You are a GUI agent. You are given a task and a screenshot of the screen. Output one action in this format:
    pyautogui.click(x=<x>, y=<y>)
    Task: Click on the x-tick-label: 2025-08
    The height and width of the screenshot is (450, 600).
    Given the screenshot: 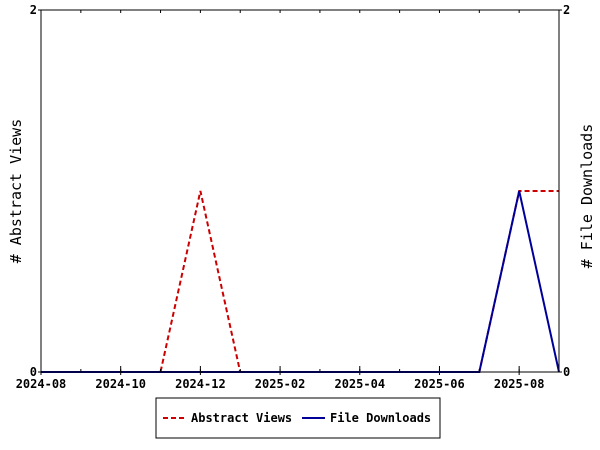 What is the action you would take?
    pyautogui.click(x=519, y=384)
    